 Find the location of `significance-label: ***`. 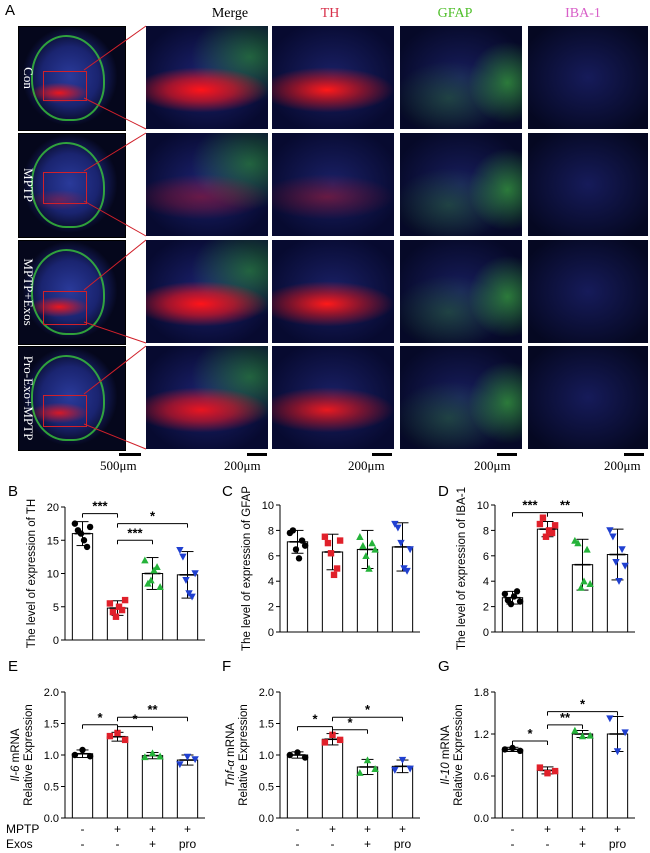

significance-label: *** is located at coordinates (135, 532).